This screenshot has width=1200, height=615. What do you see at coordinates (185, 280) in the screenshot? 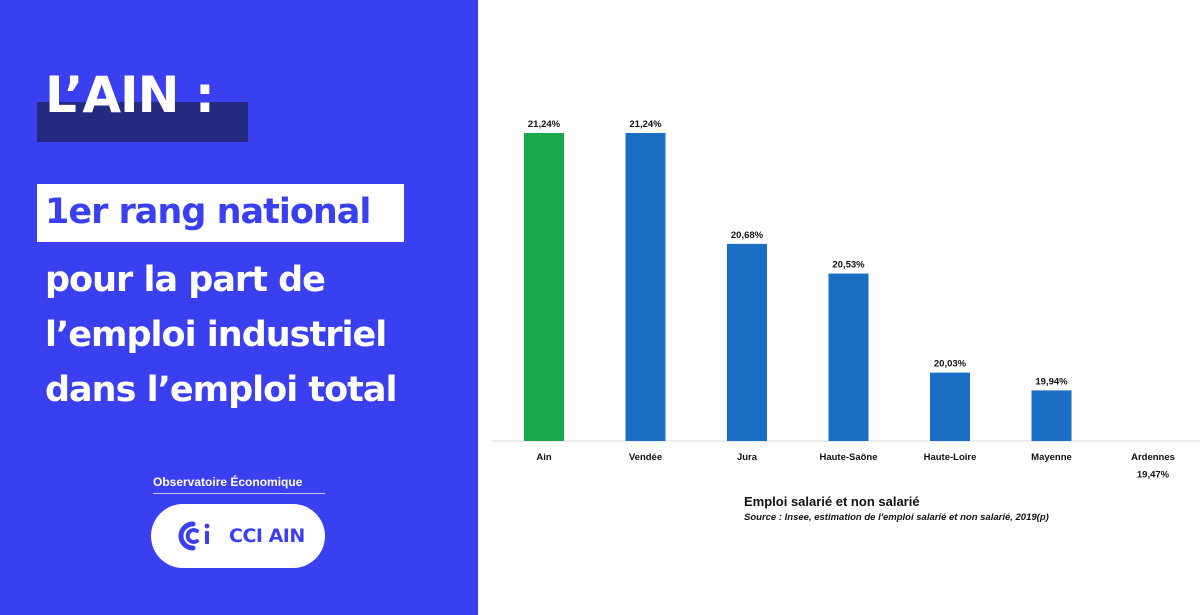
I see `subtitle-line: pour la part de` at bounding box center [185, 280].